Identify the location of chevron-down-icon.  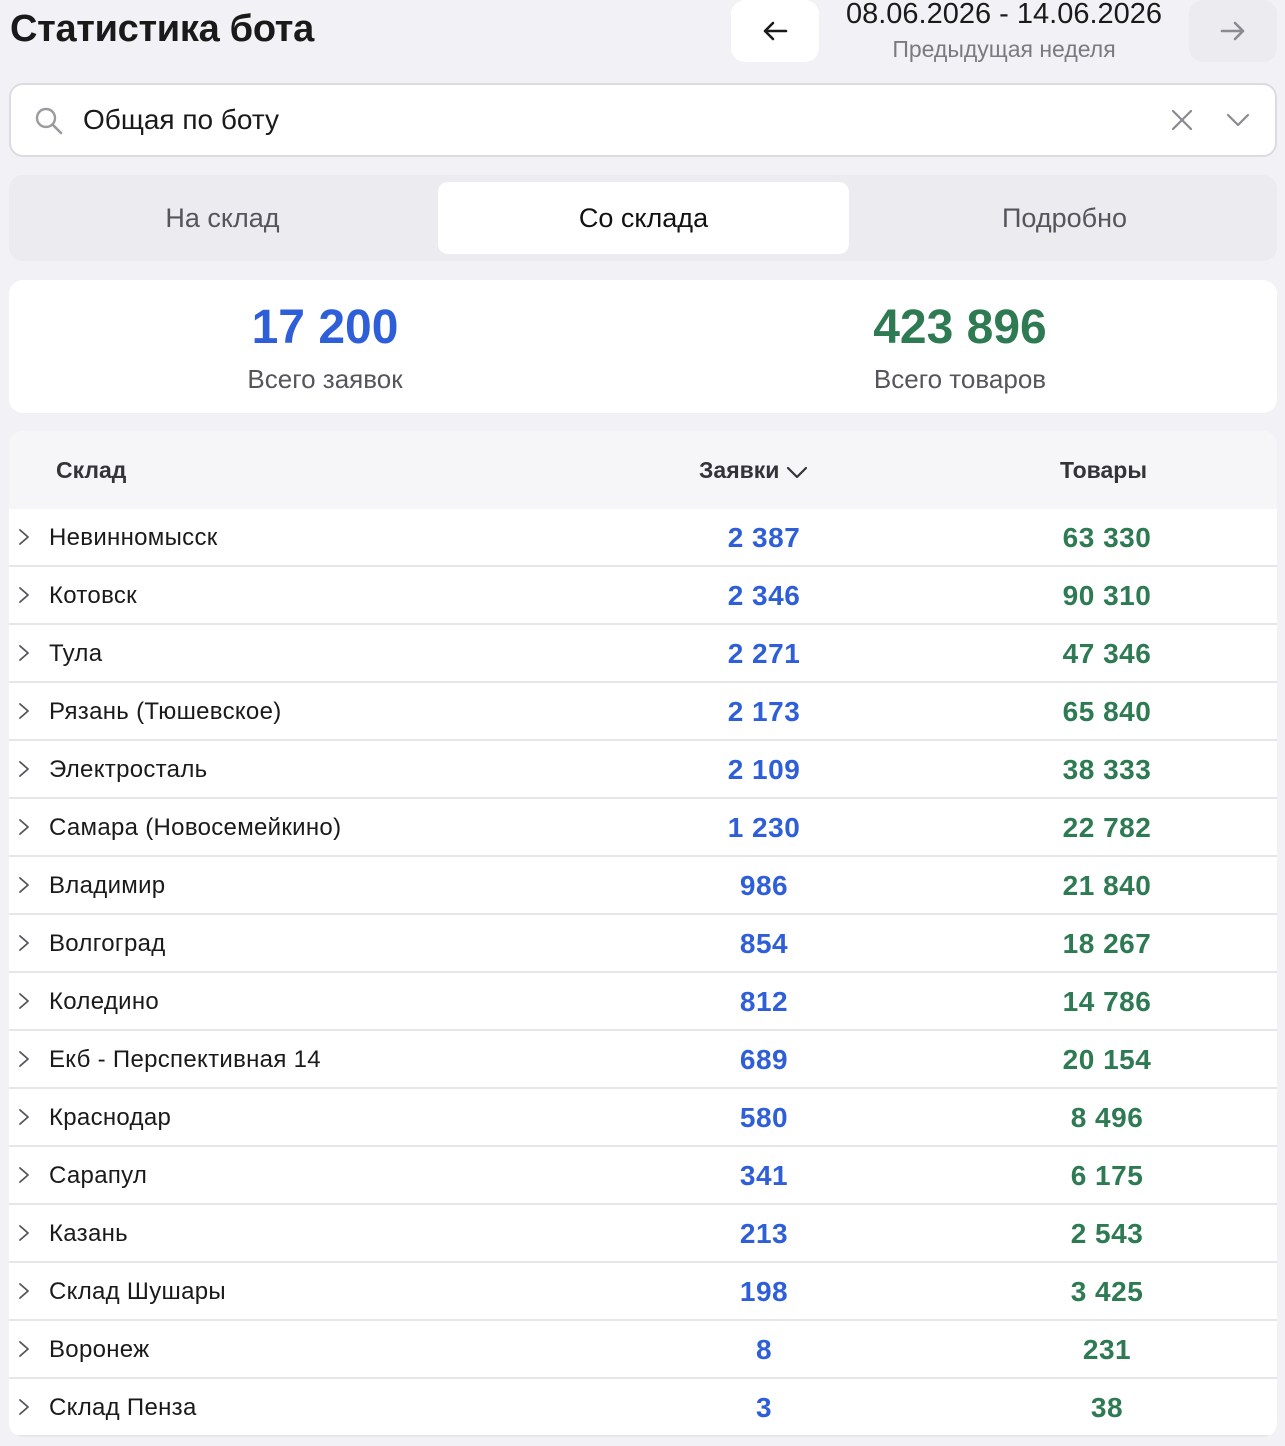
(1238, 120).